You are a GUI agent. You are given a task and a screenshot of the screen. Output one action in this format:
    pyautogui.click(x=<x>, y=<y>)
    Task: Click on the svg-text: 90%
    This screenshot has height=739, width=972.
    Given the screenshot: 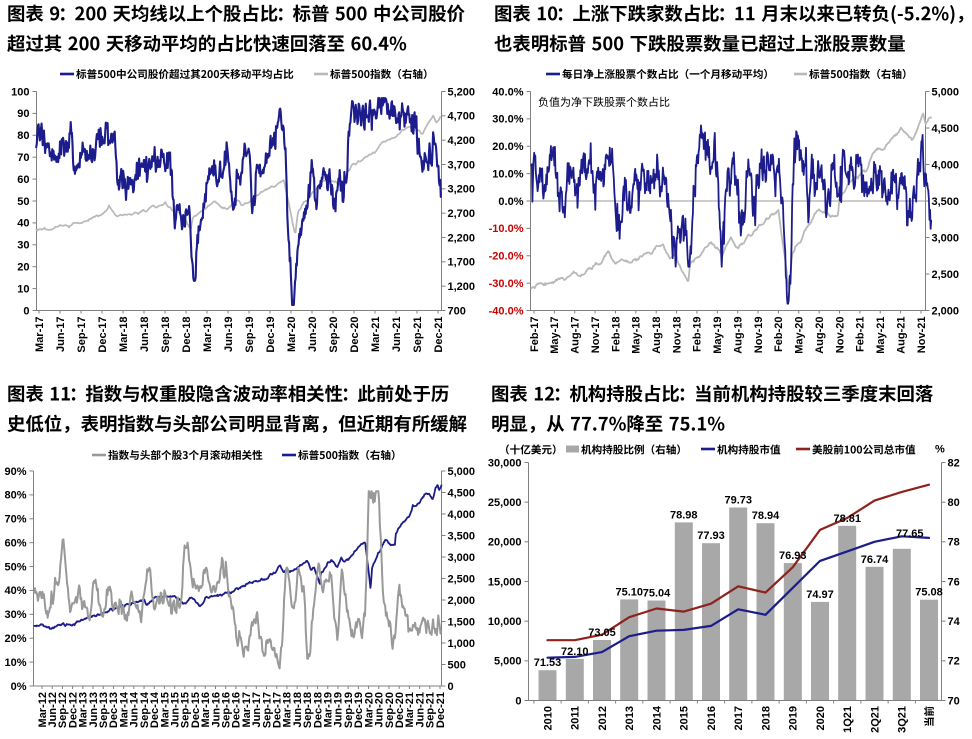 What is the action you would take?
    pyautogui.click(x=15, y=472)
    